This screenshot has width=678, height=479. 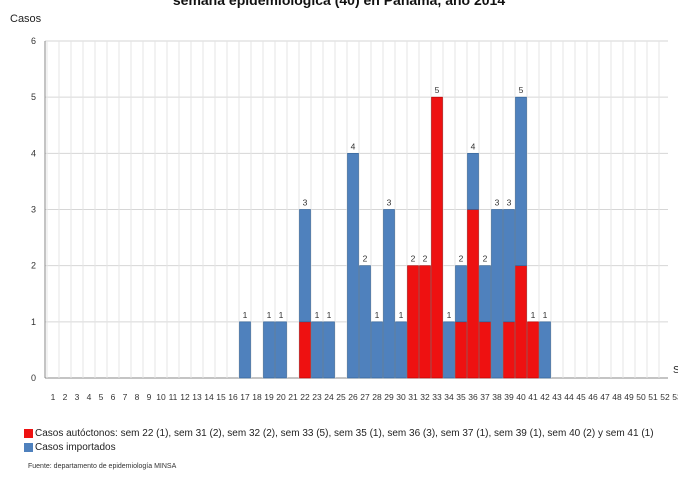 I want to click on x-tick-label: 6, so click(x=113, y=397).